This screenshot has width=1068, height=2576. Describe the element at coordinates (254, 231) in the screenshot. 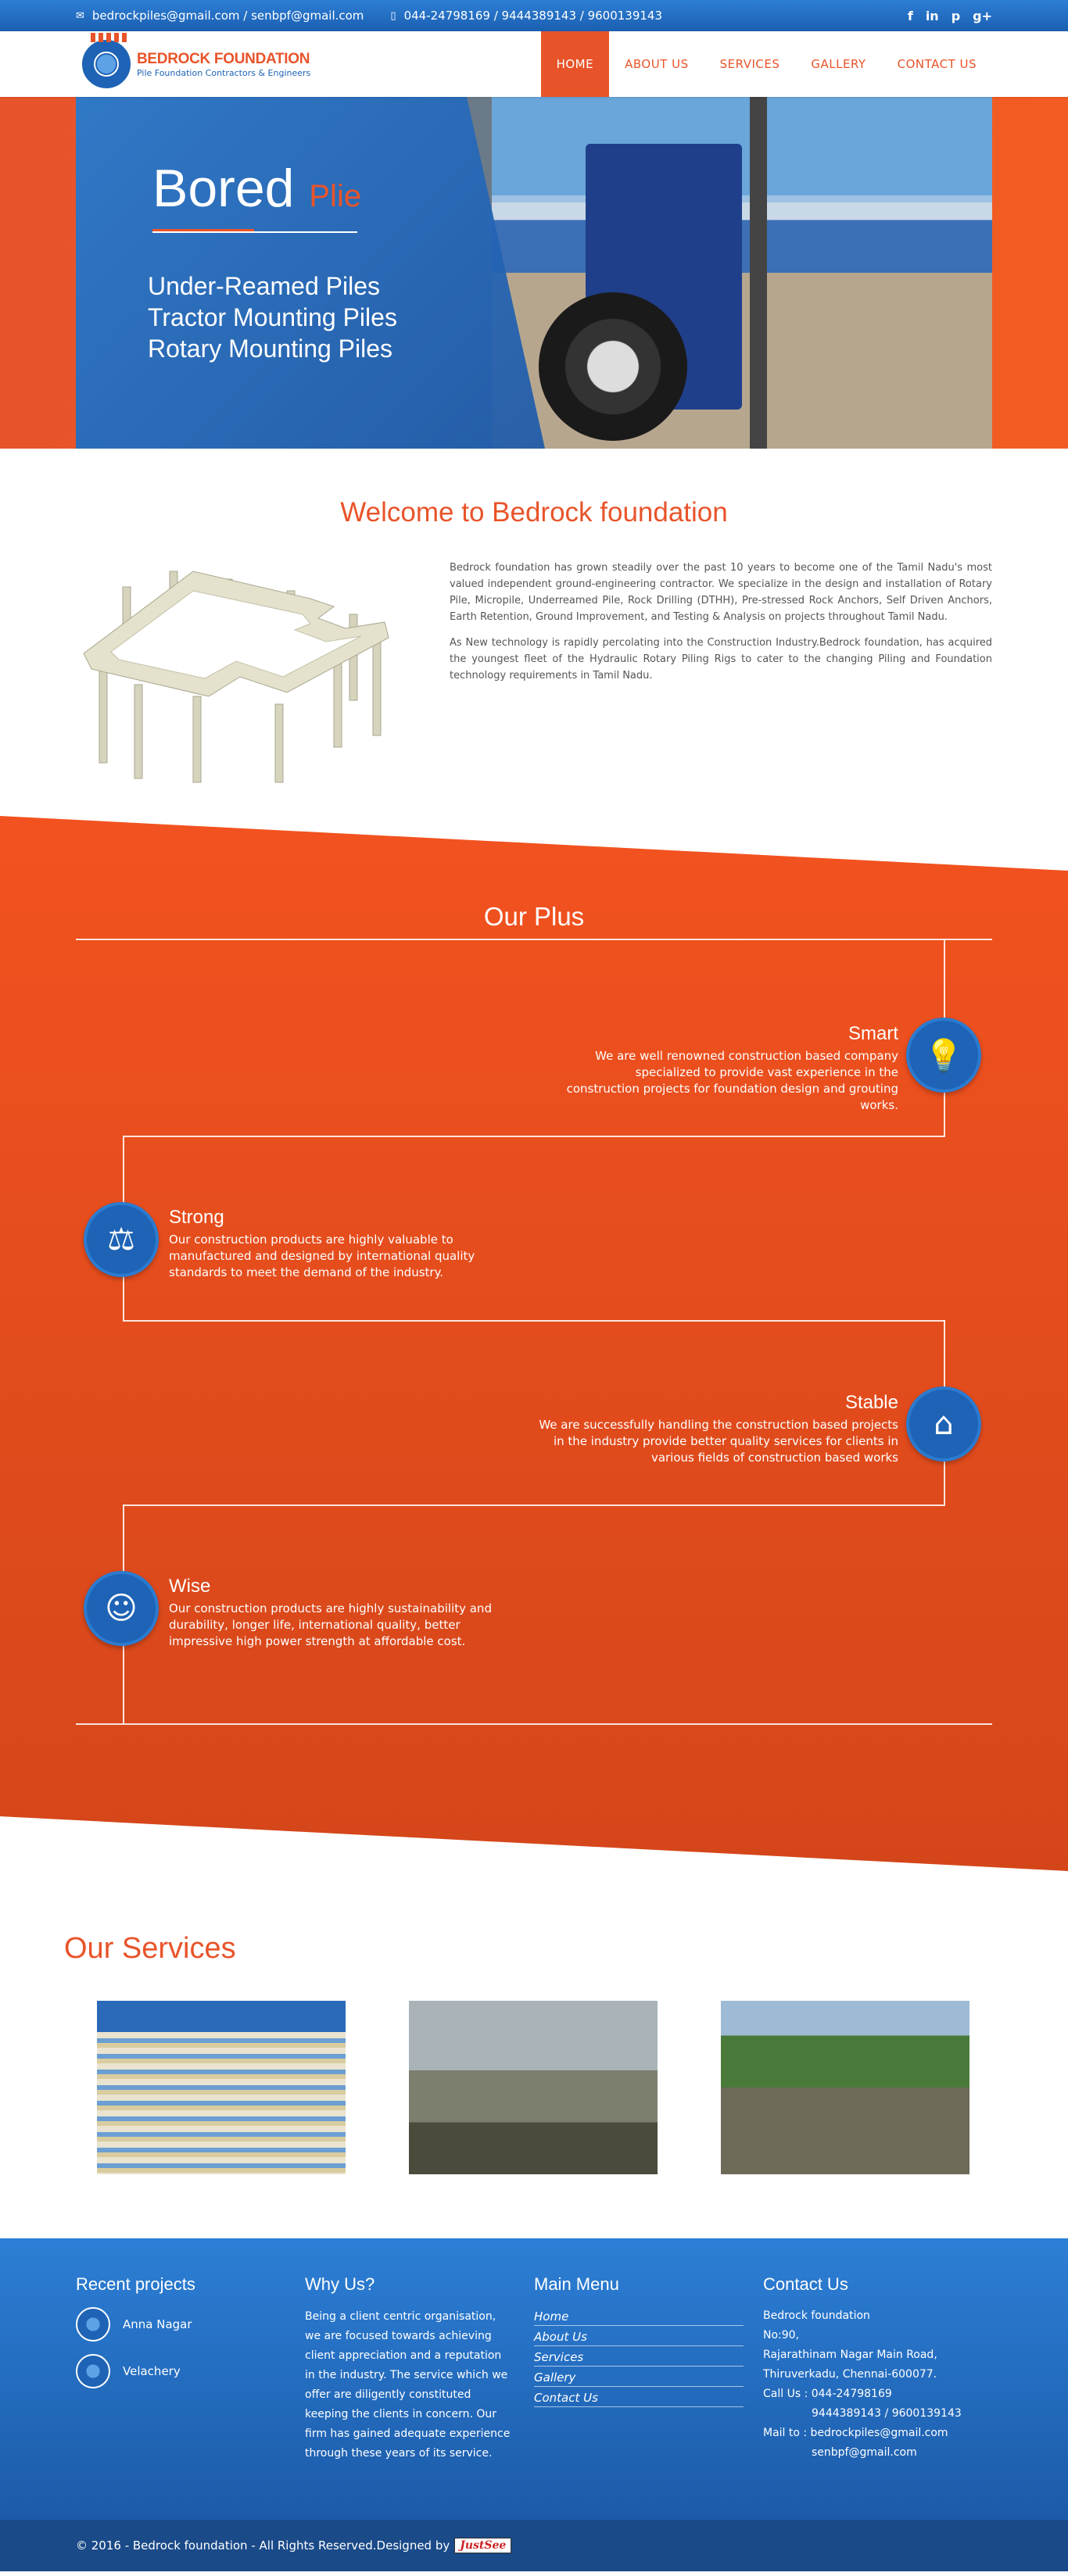

I see `hero-underline` at that location.